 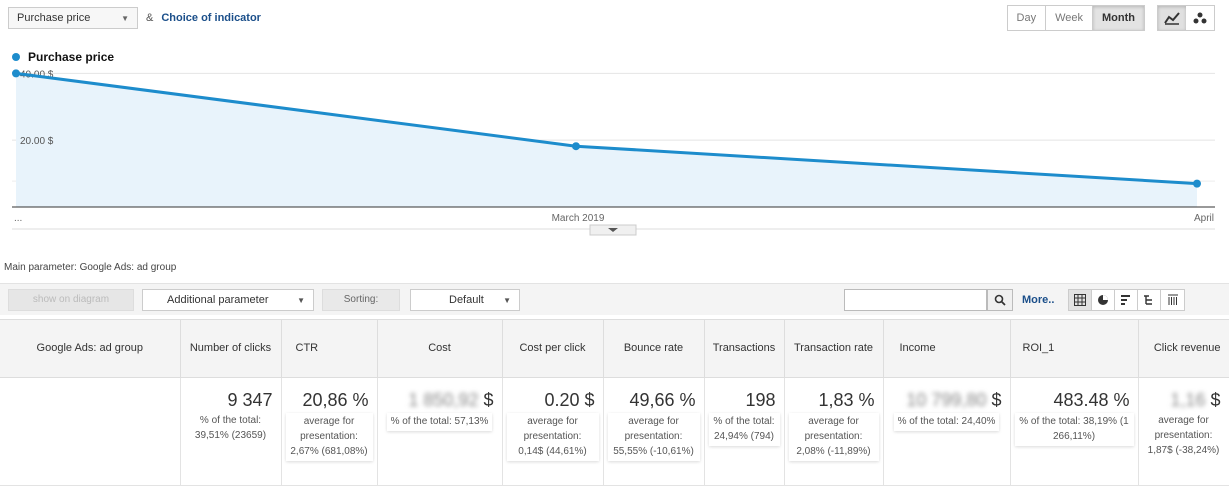 I want to click on cost-blurred: 1 850,92, so click(x=443, y=400).